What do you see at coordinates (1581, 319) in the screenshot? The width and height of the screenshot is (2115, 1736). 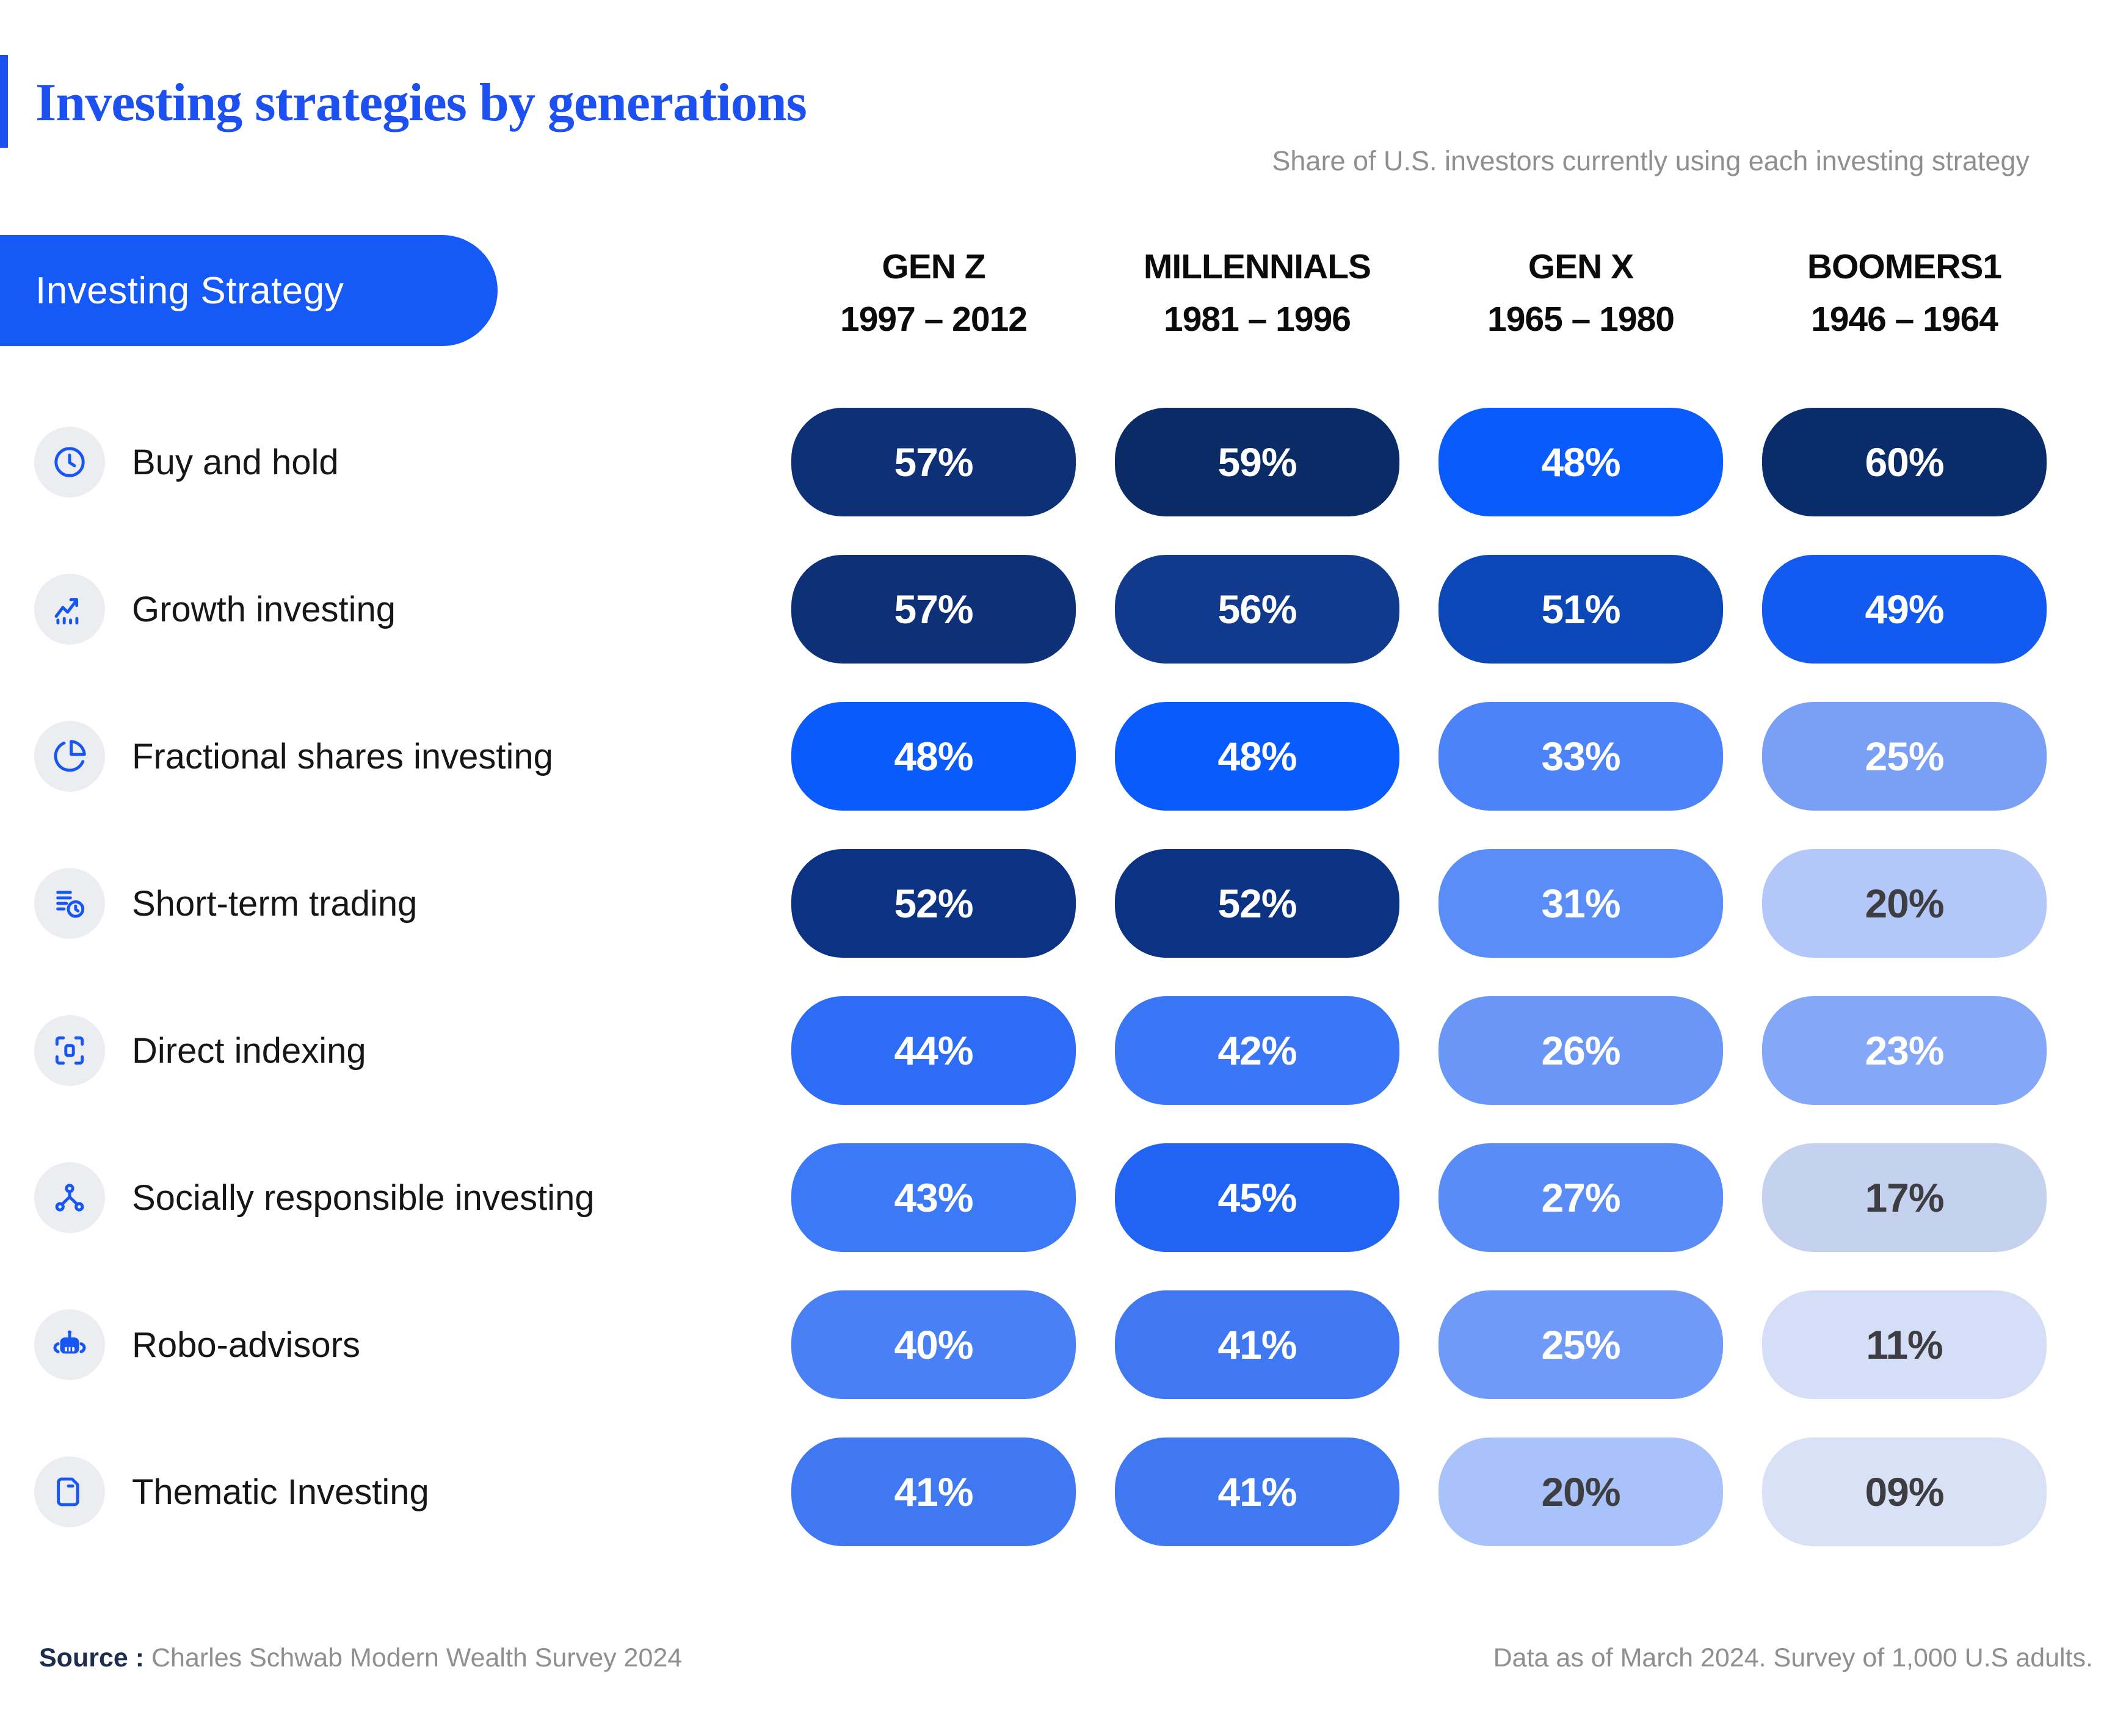 I see `column-header-years: 1965 – 1980` at bounding box center [1581, 319].